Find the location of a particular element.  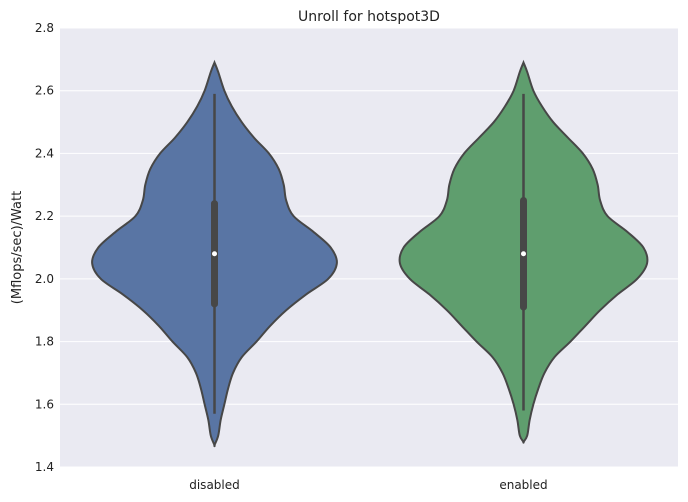

violin-median-enabled is located at coordinates (523, 254).